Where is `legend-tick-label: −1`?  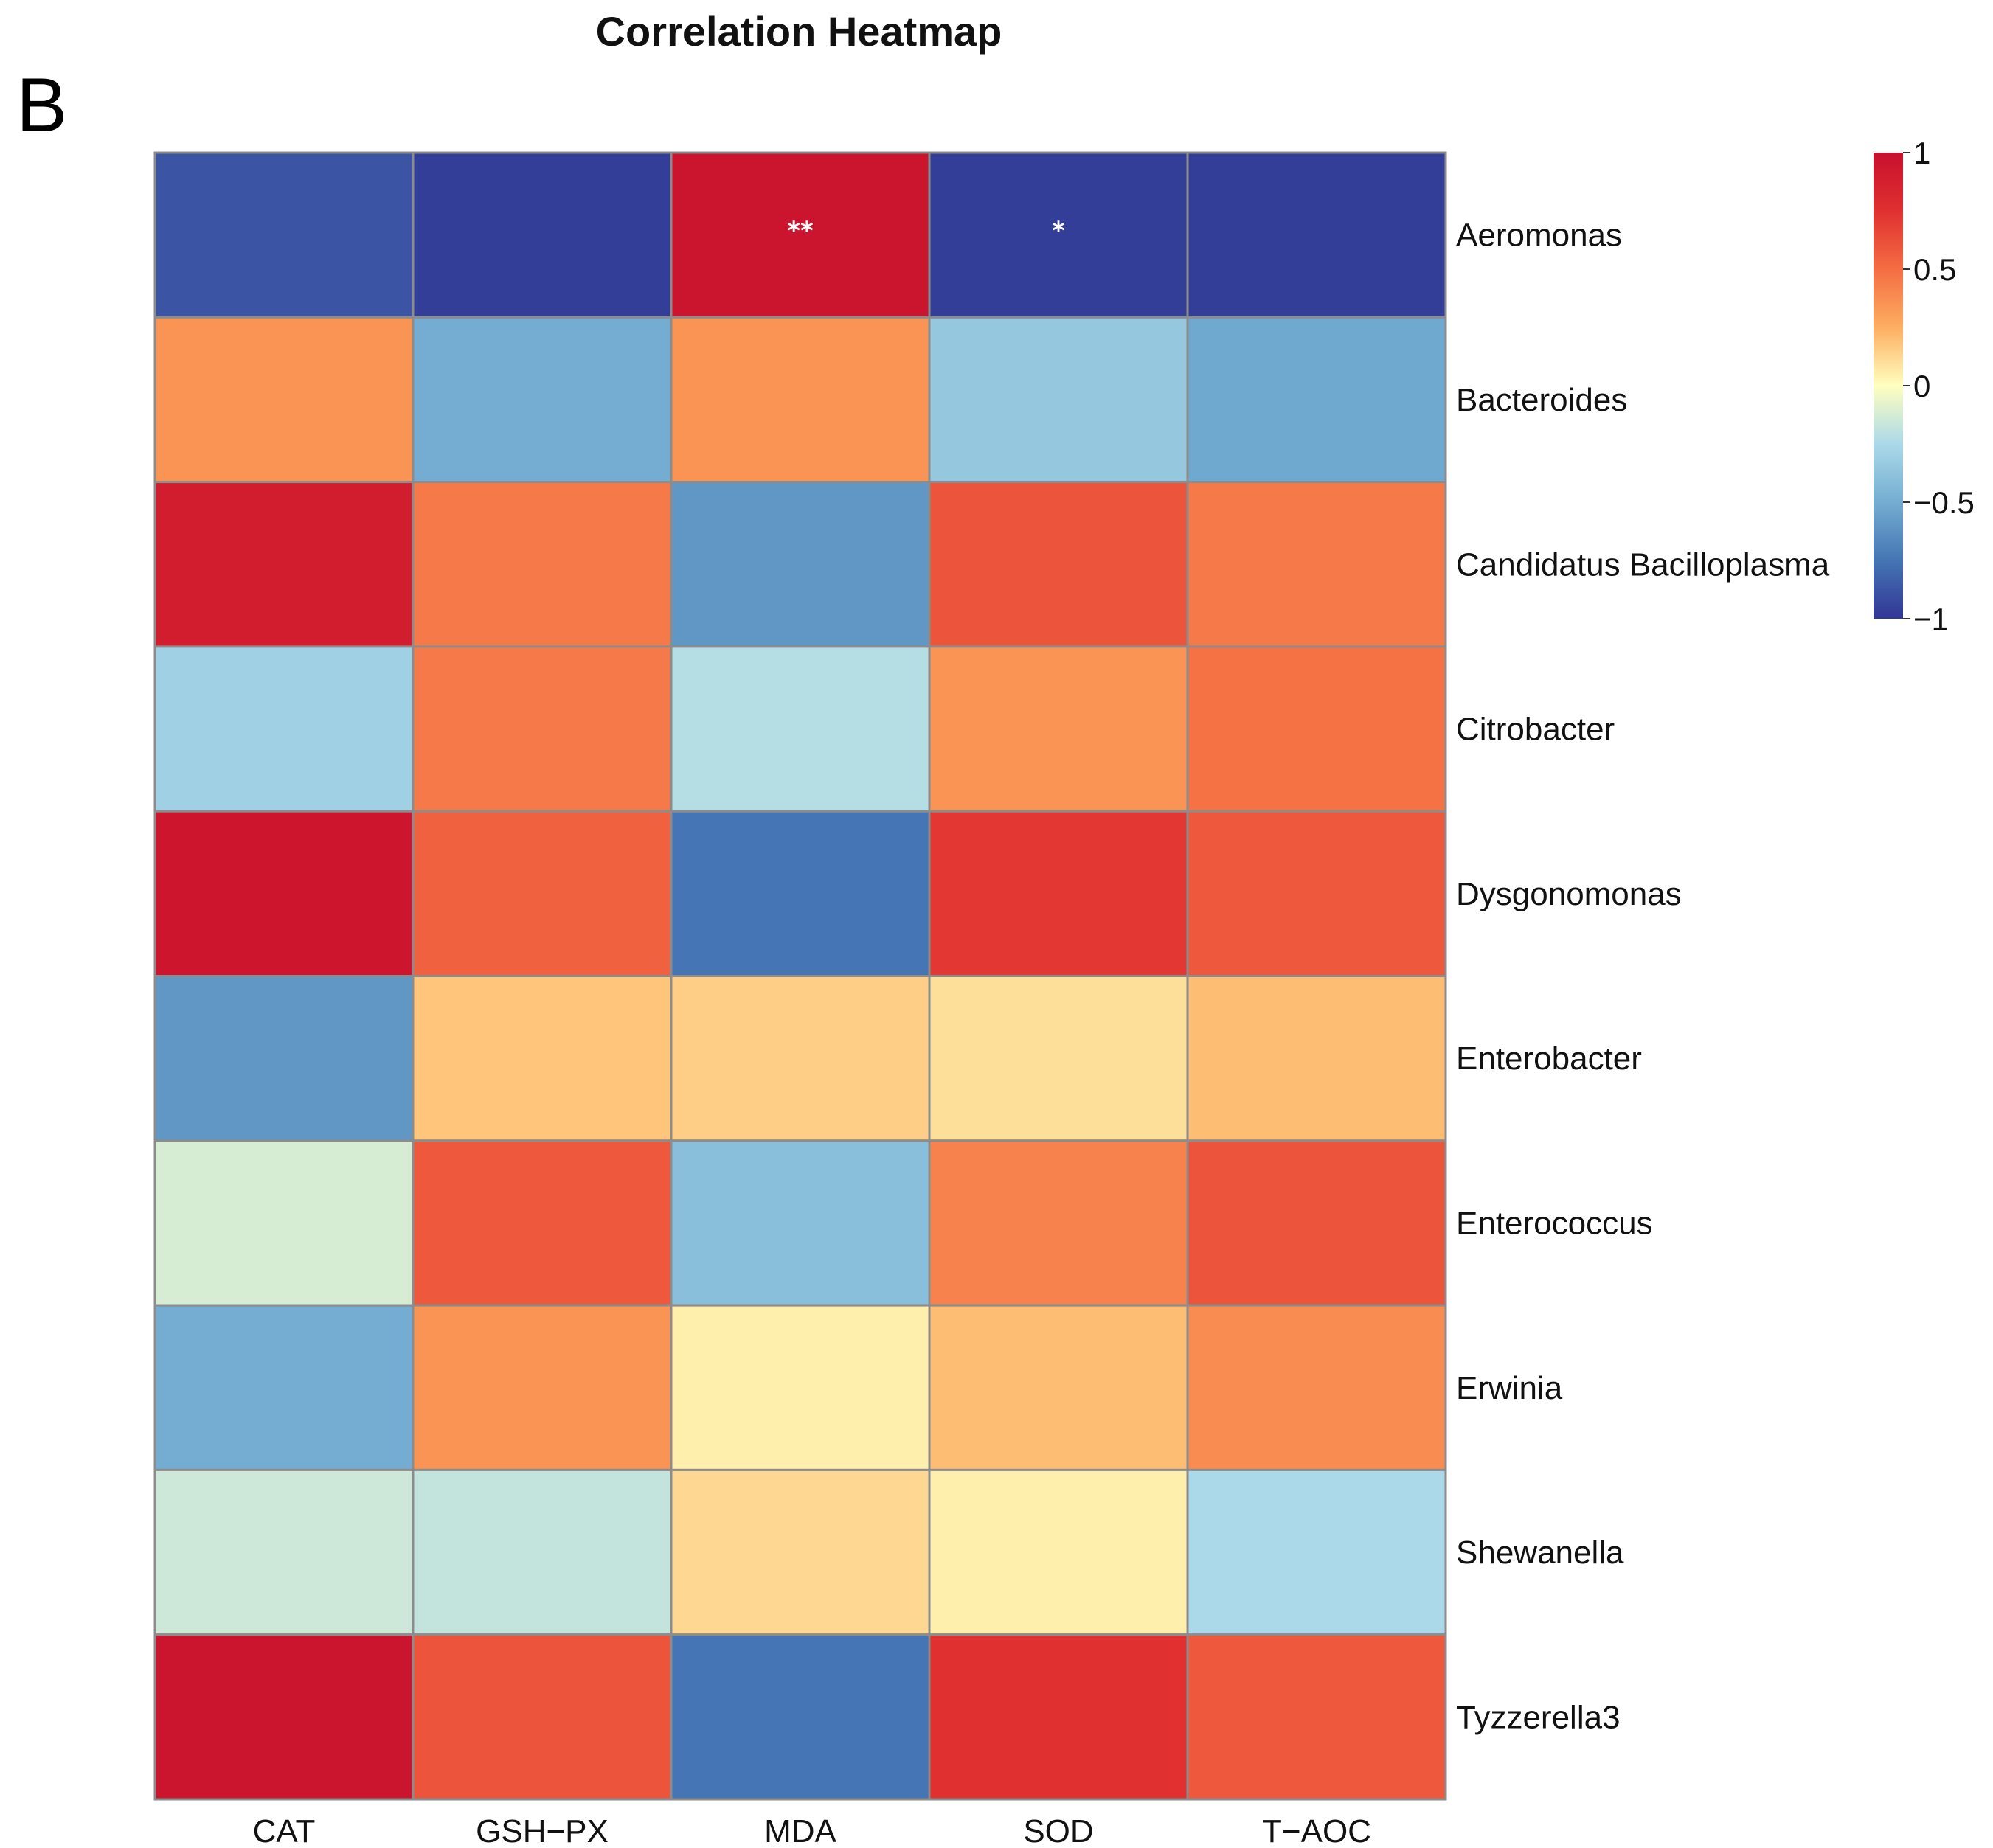
legend-tick-label: −1 is located at coordinates (1931, 619).